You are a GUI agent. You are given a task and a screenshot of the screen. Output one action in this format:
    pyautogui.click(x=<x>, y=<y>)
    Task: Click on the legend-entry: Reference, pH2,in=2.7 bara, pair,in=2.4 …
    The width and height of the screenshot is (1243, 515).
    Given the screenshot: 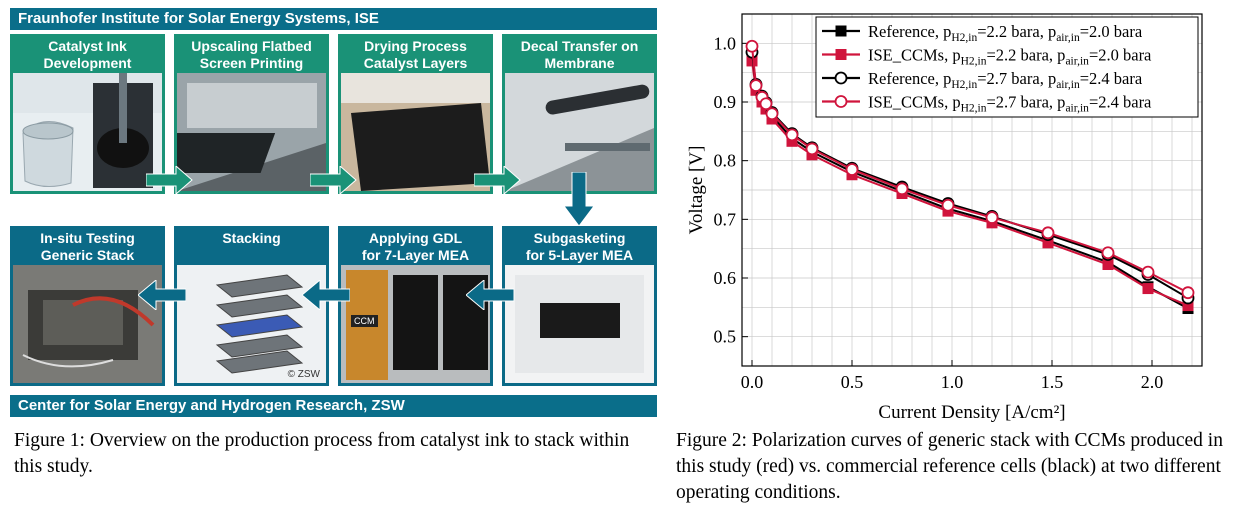 What is the action you would take?
    pyautogui.click(x=1005, y=80)
    